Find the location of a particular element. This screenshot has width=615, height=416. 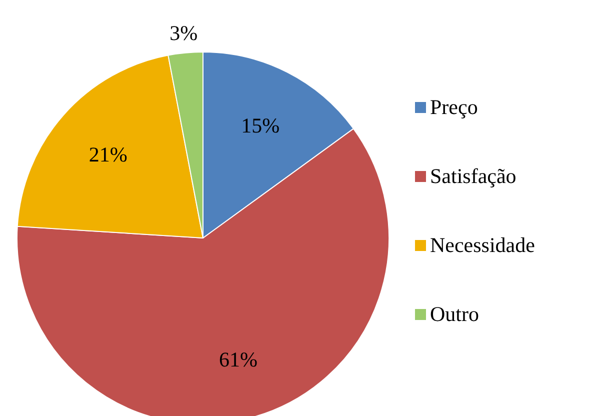

data-label: 21% is located at coordinates (108, 154).